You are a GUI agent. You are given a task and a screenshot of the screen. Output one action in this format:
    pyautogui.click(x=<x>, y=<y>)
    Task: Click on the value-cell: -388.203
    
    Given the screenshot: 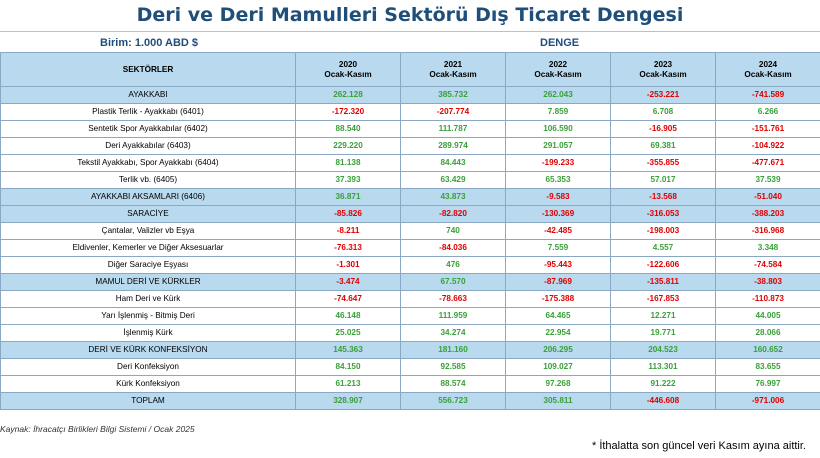 What is the action you would take?
    pyautogui.click(x=767, y=214)
    